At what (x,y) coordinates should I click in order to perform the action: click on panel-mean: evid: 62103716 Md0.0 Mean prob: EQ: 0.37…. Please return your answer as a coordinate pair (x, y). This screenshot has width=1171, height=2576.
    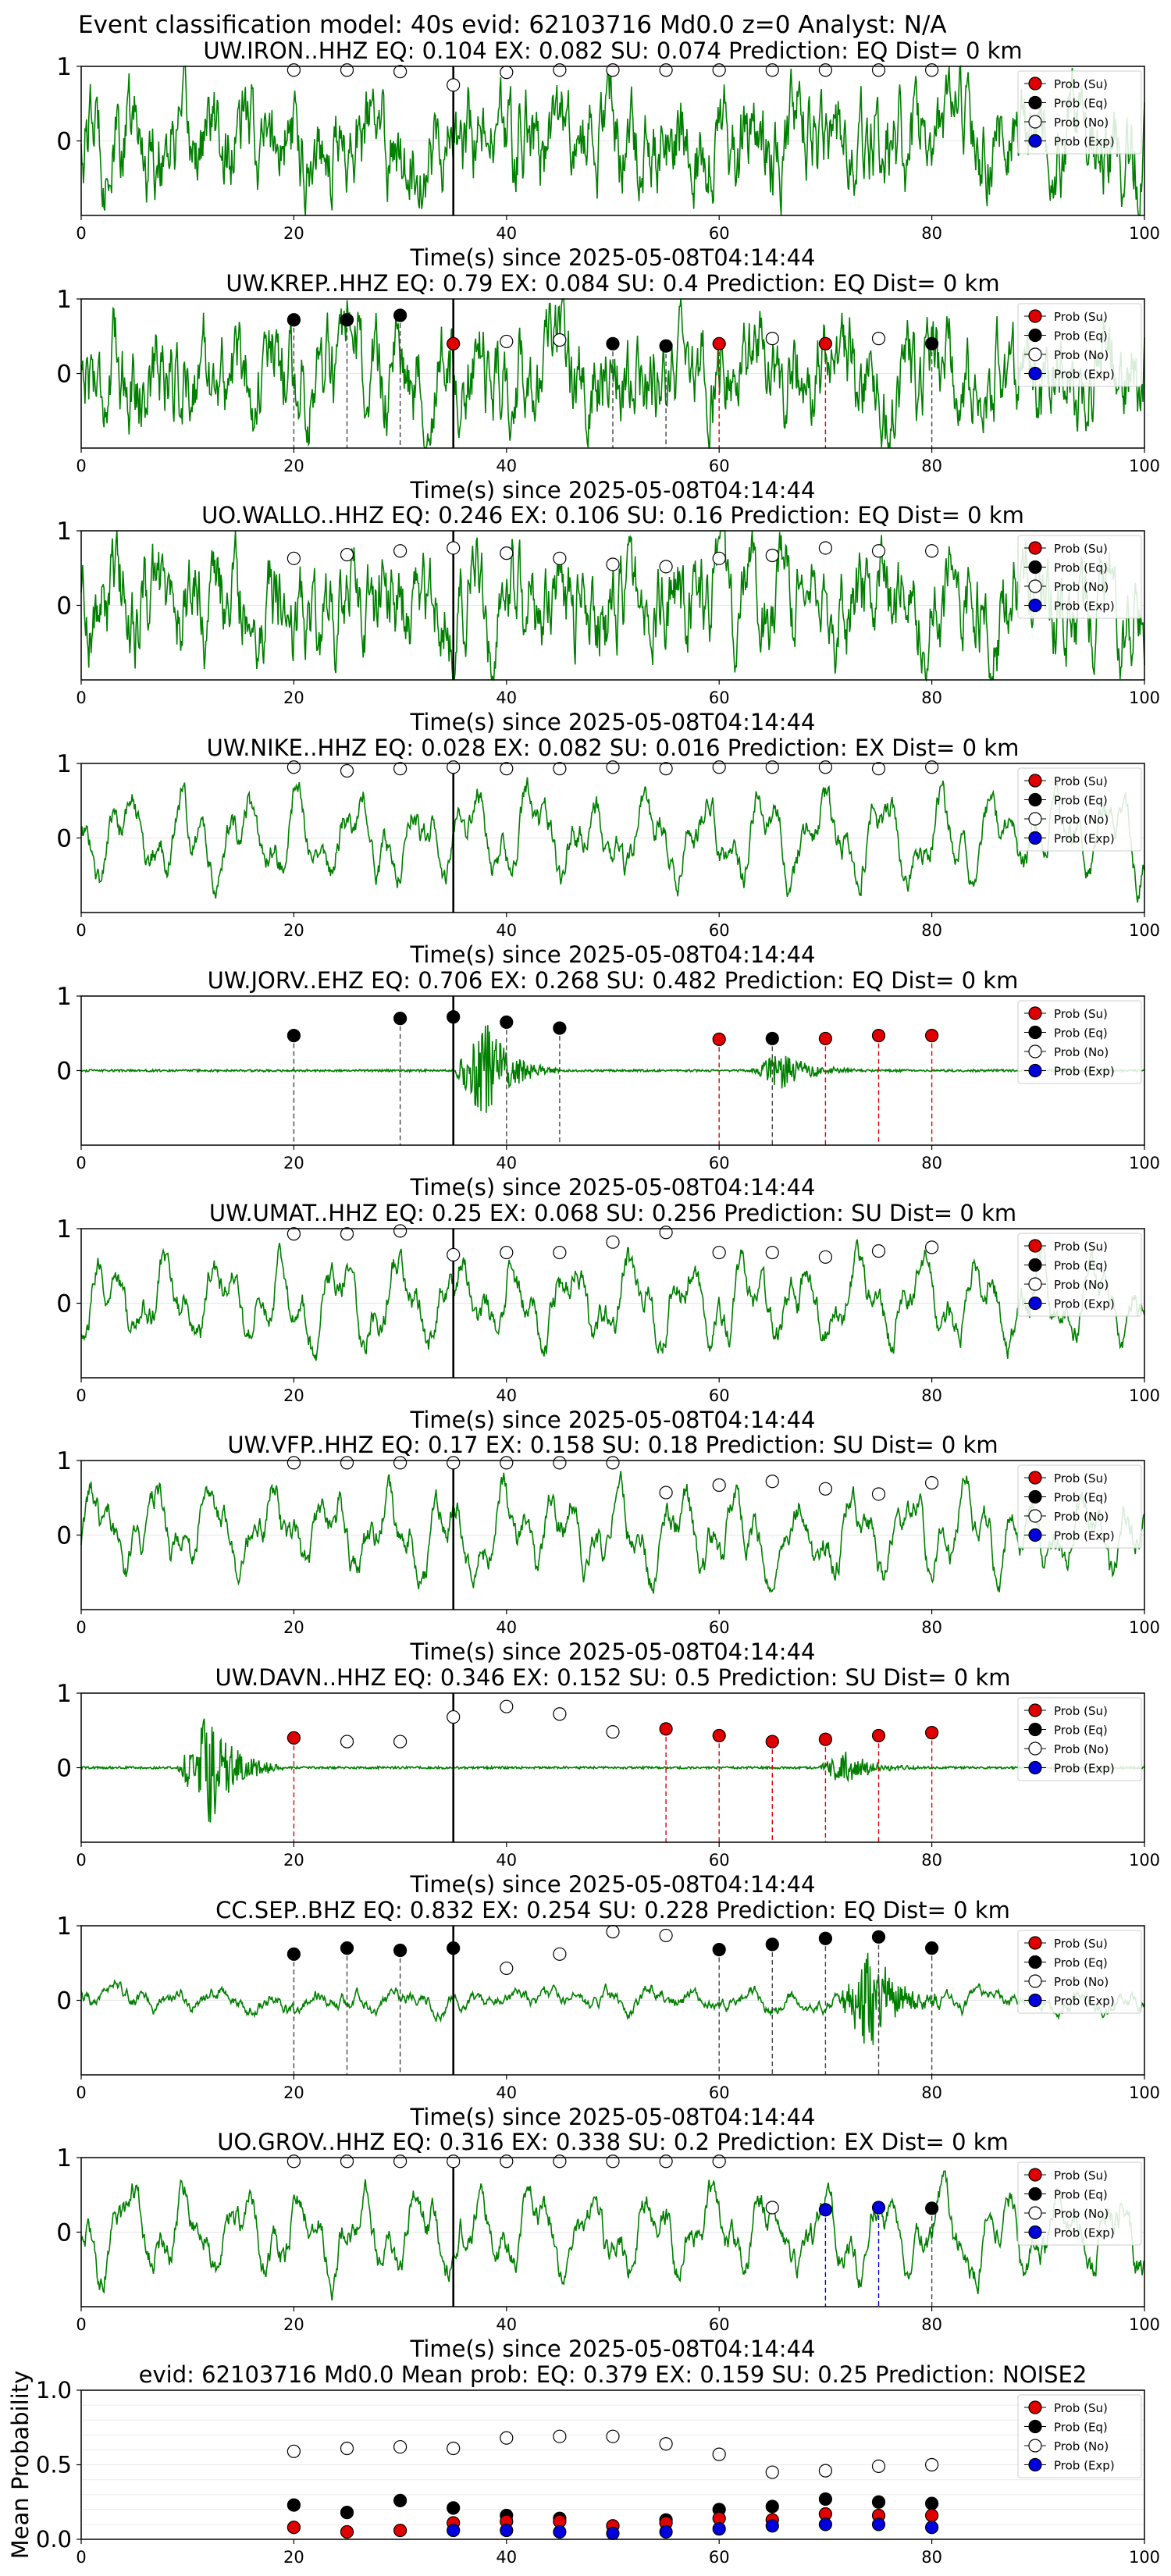
    Looking at the image, I should click on (583, 2464).